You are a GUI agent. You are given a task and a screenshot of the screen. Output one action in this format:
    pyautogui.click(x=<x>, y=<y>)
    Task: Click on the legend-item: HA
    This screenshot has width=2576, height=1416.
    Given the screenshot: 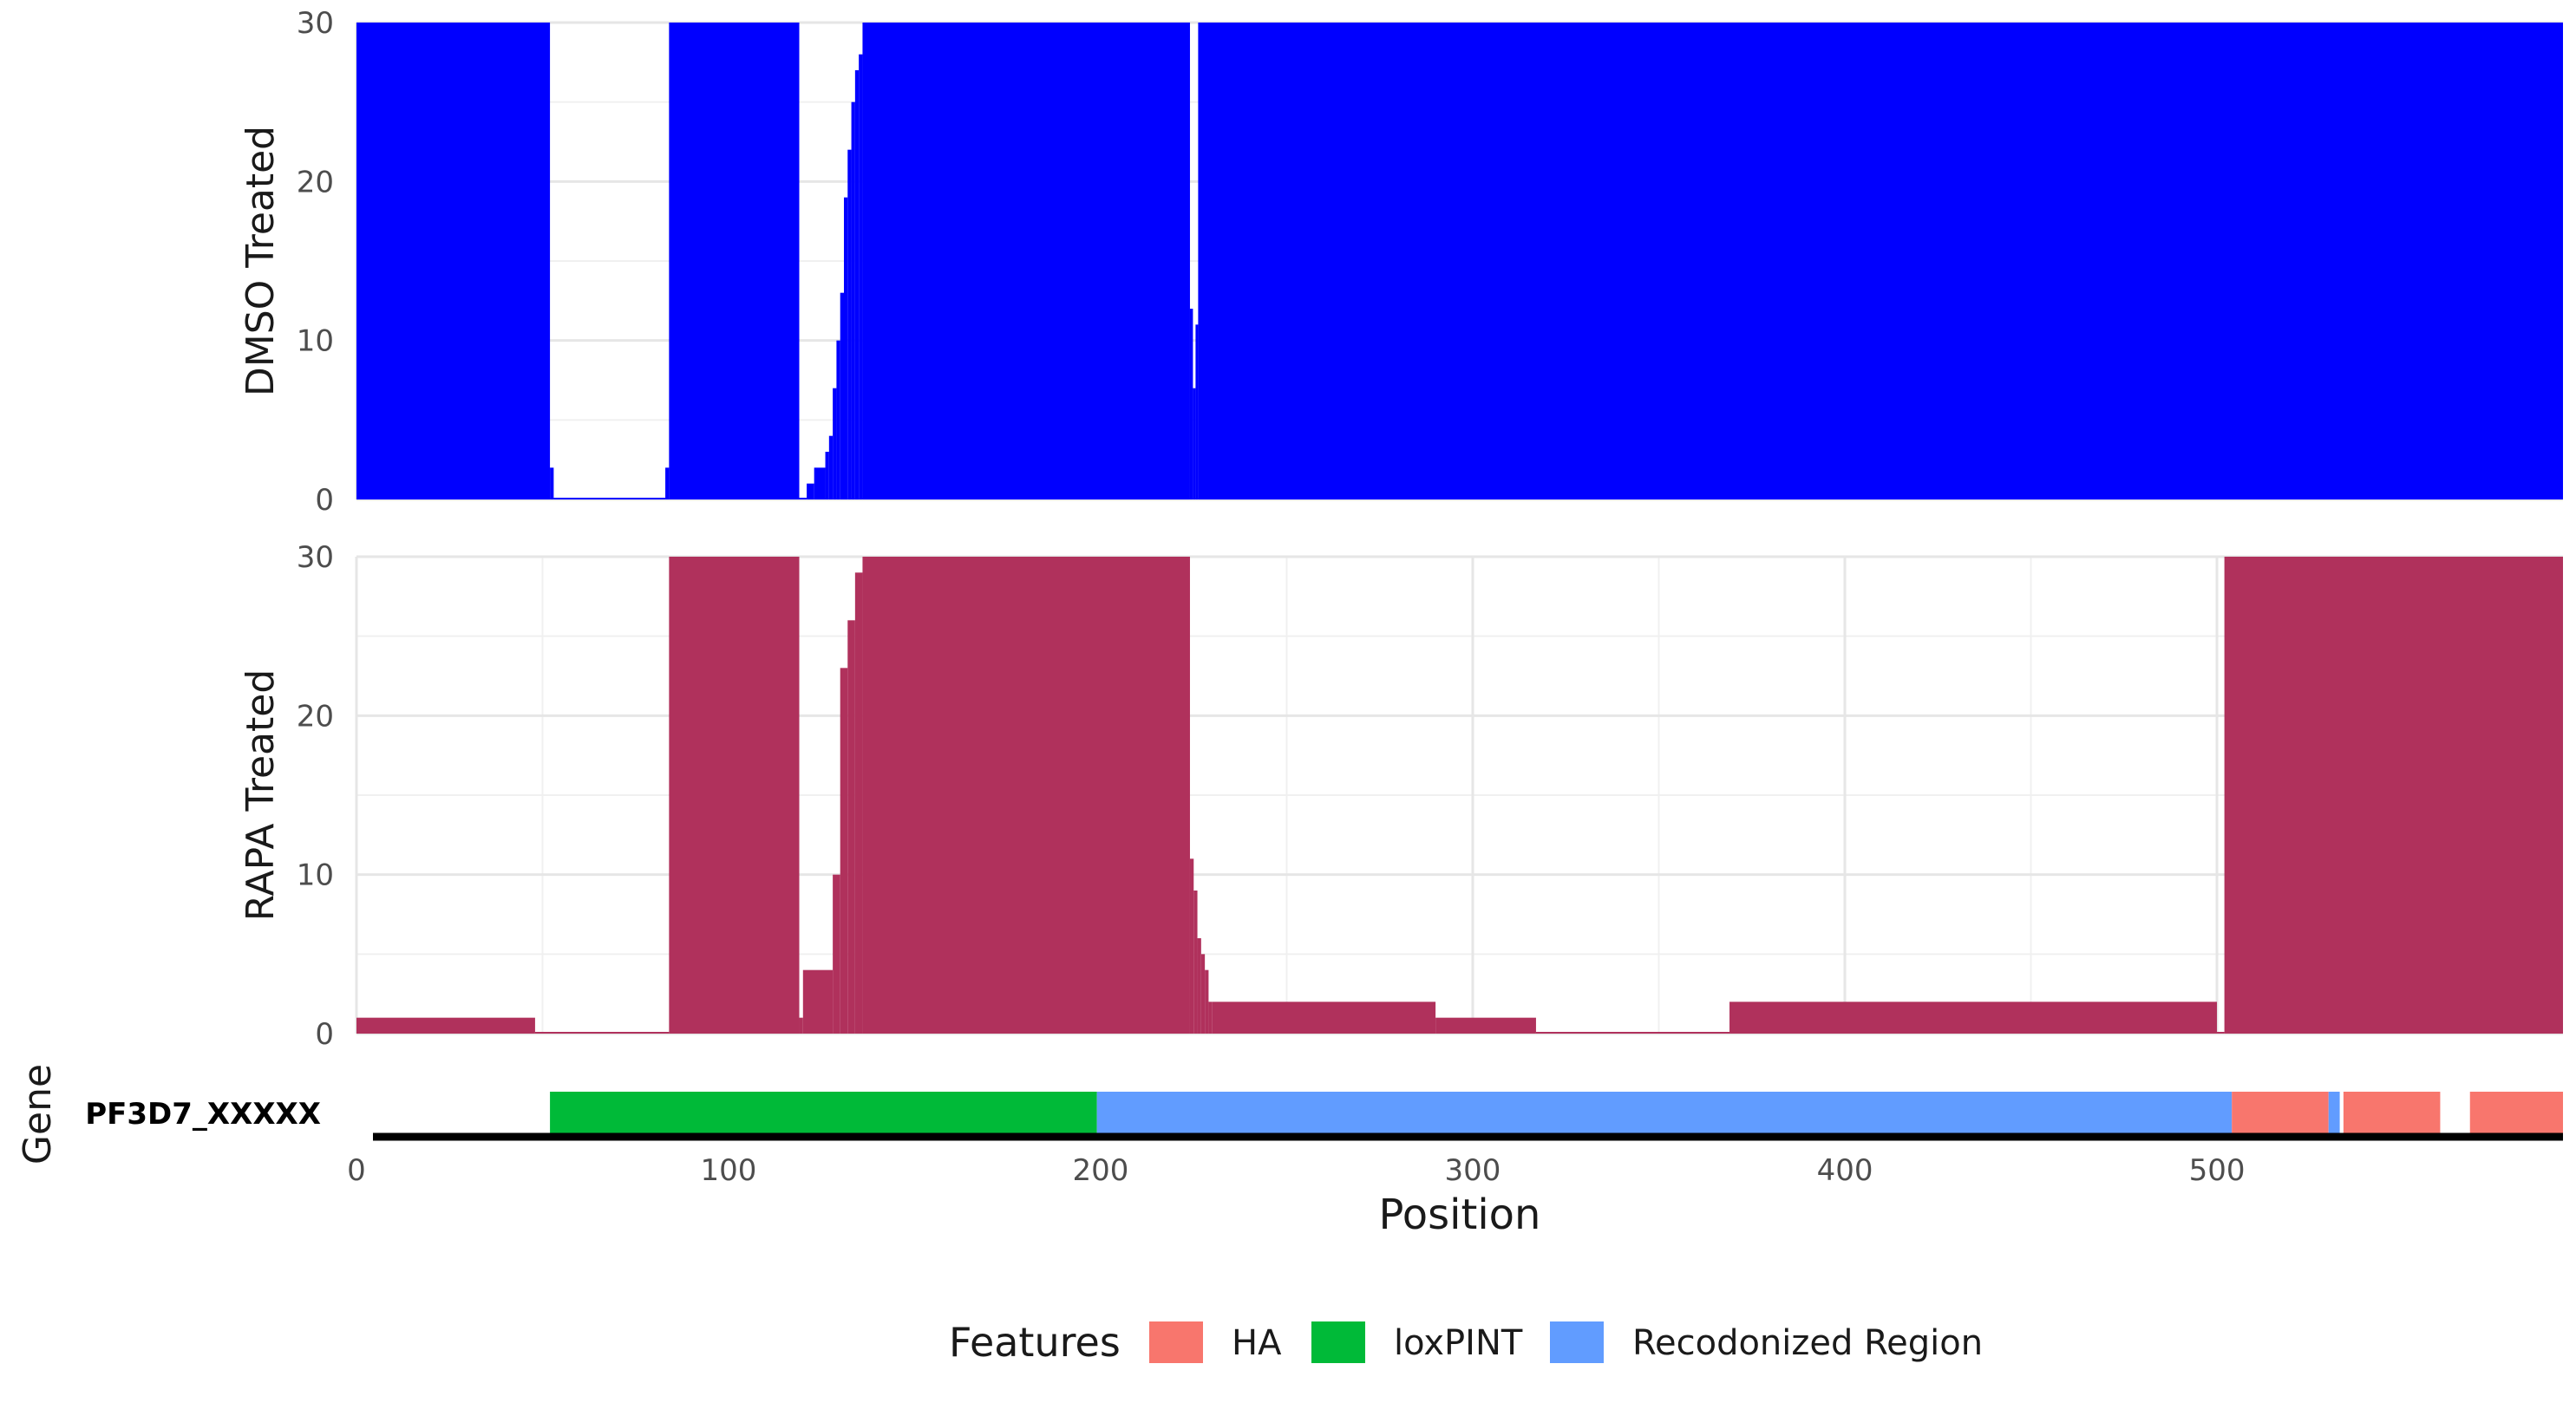 What is the action you would take?
    pyautogui.click(x=1215, y=1342)
    